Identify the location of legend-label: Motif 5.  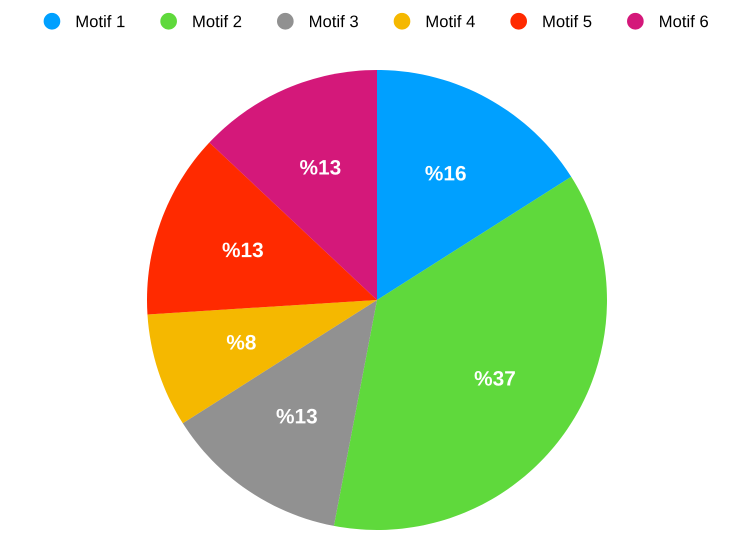
(567, 21).